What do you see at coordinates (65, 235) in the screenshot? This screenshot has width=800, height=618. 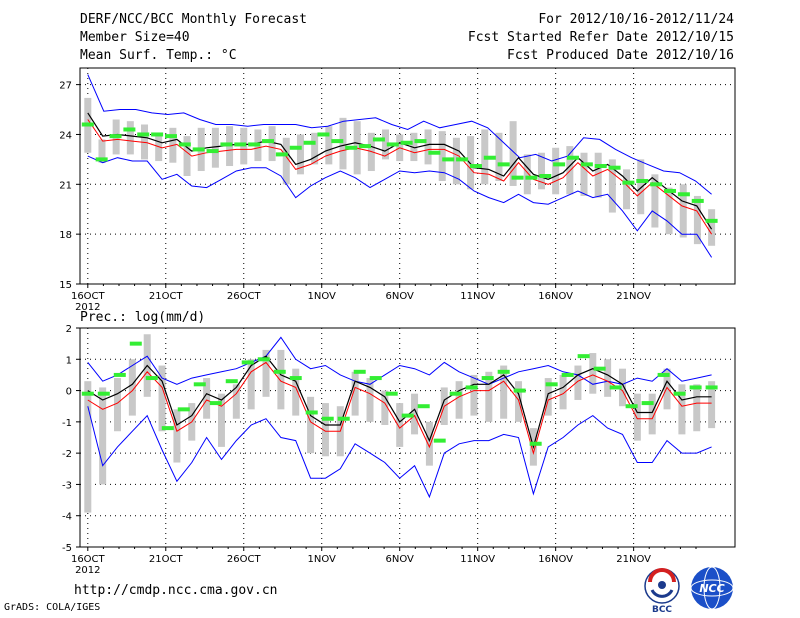 I see `temp-ytick-label: 18` at bounding box center [65, 235].